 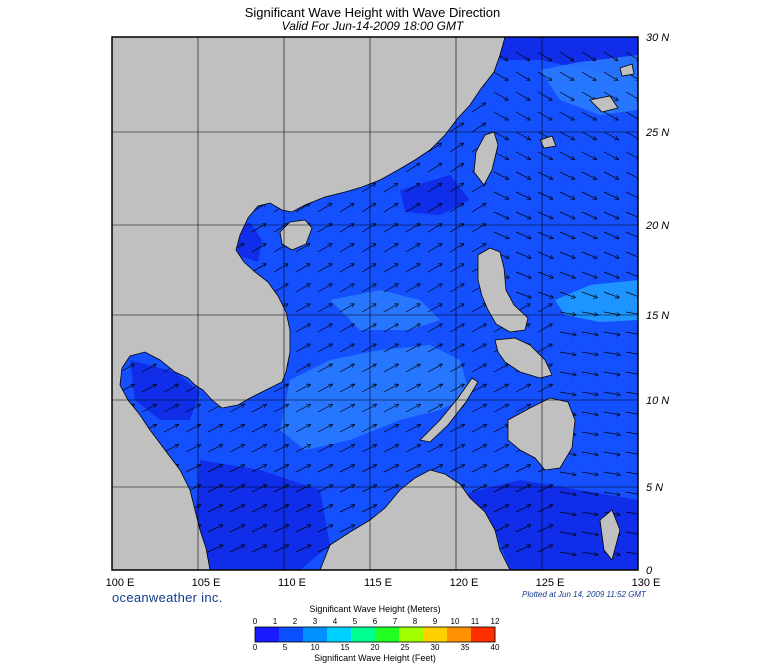 I want to click on lat-label: 10 N, so click(x=657, y=401).